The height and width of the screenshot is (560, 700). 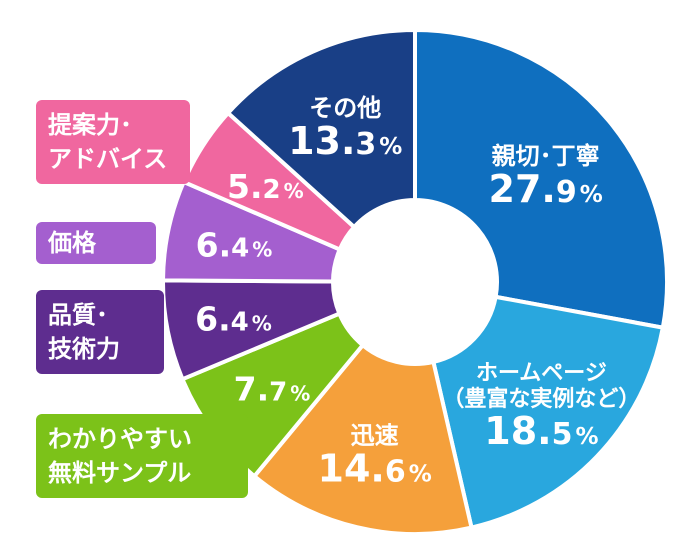 What do you see at coordinates (100, 332) in the screenshot?
I see `callout-quality-technique: 品質･ 技術力` at bounding box center [100, 332].